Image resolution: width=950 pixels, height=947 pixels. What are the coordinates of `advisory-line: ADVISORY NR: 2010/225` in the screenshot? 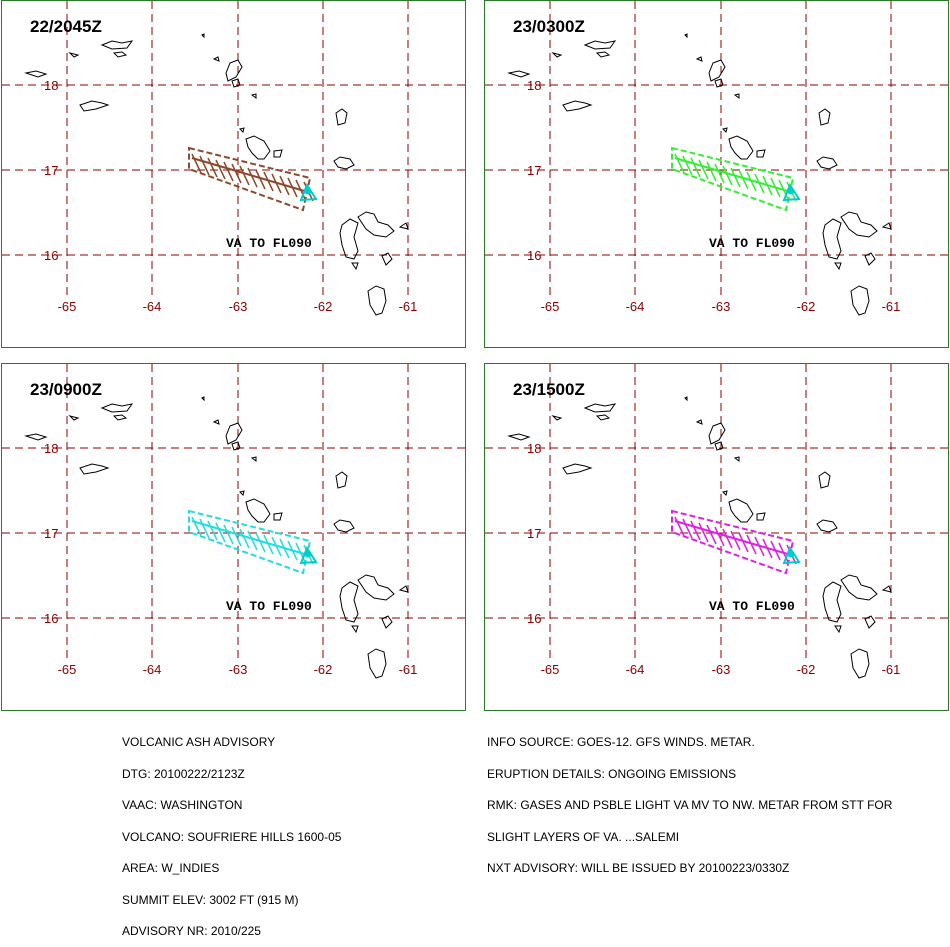 It's located at (191, 931).